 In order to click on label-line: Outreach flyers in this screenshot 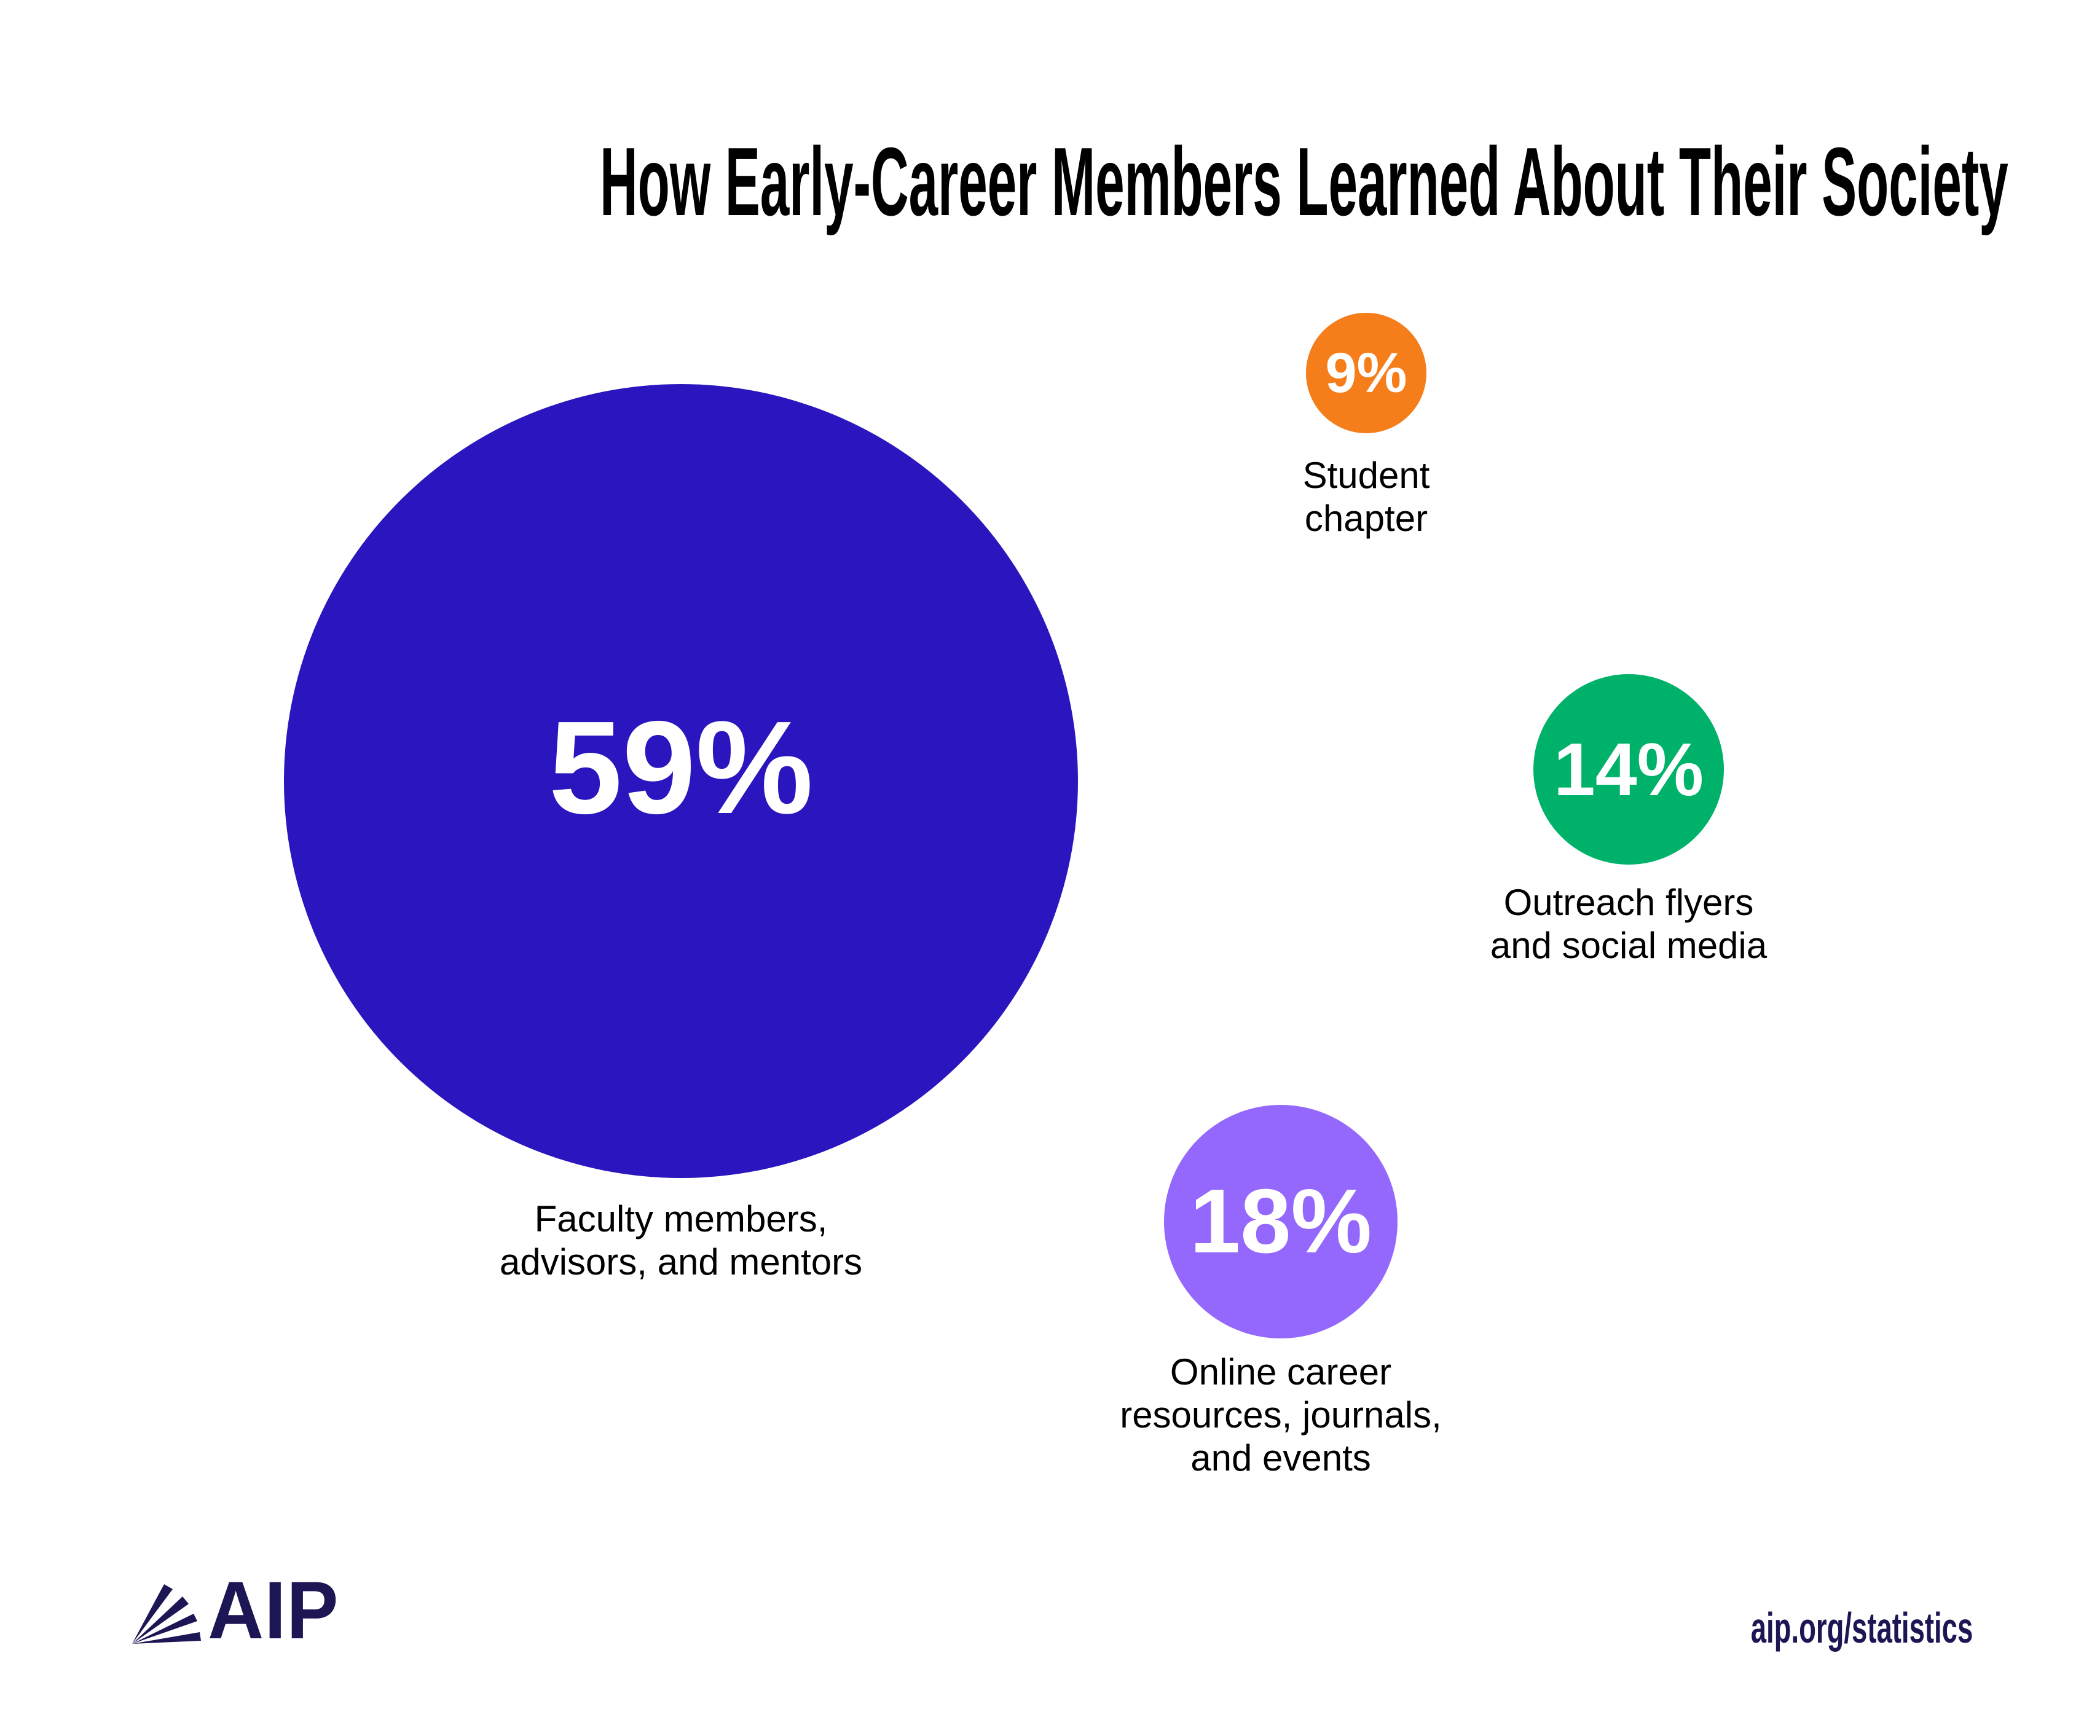, I will do `click(1628, 902)`.